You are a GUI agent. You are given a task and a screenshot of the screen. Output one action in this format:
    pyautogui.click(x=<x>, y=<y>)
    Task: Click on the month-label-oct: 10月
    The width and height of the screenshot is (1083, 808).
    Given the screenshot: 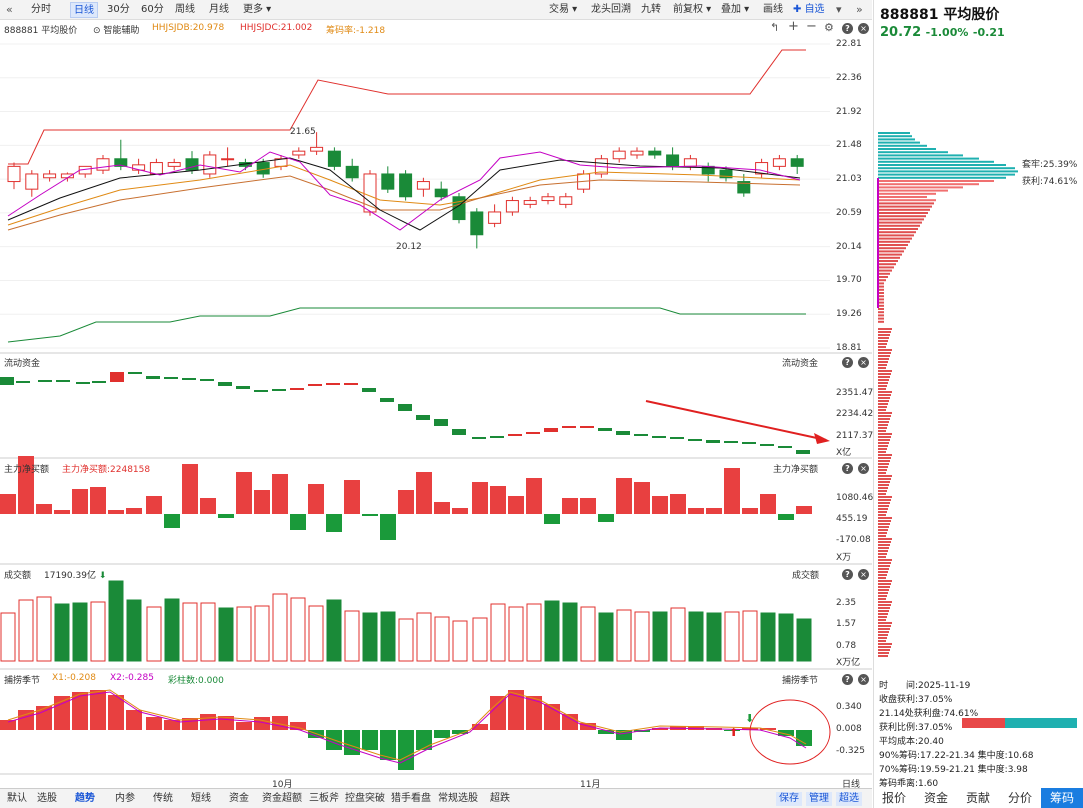 What is the action you would take?
    pyautogui.click(x=282, y=785)
    